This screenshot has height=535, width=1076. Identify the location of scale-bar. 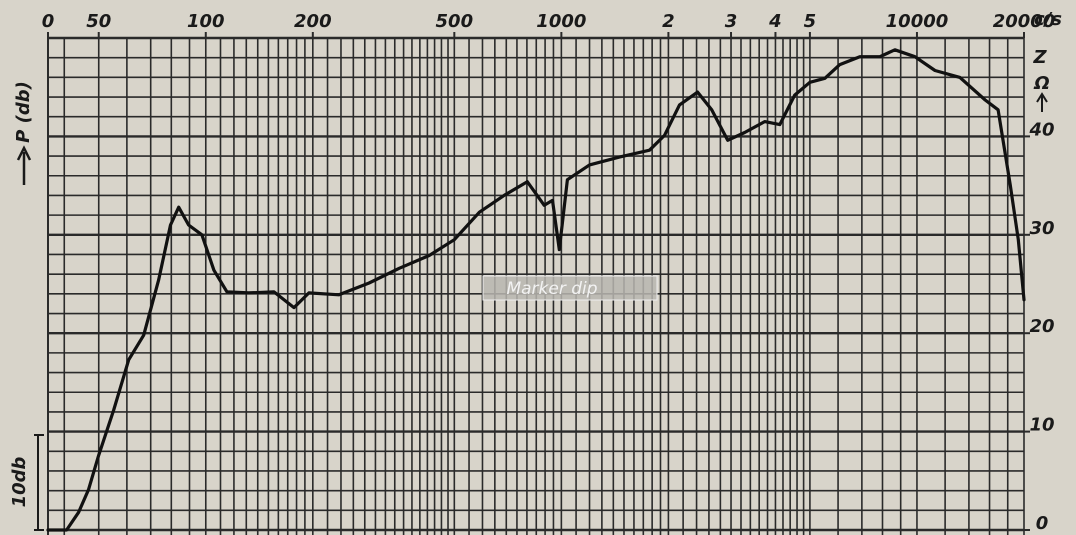
(39, 482).